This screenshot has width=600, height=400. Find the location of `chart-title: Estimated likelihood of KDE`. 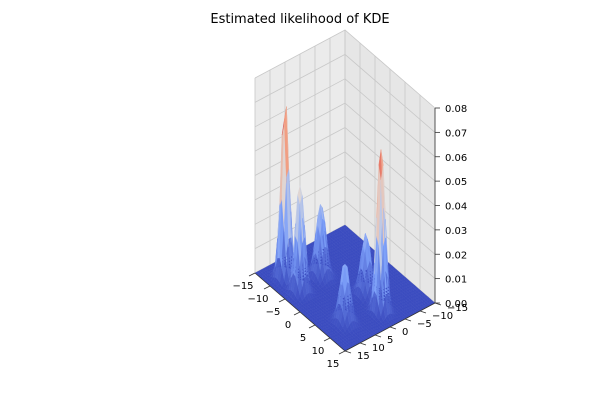

chart-title: Estimated likelihood of KDE is located at coordinates (300, 19).